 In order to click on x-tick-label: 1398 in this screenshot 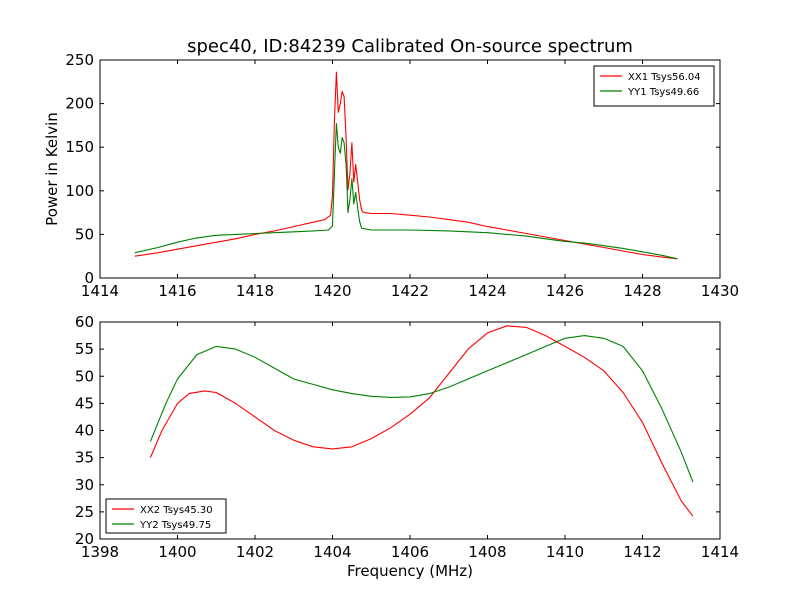, I will do `click(100, 552)`.